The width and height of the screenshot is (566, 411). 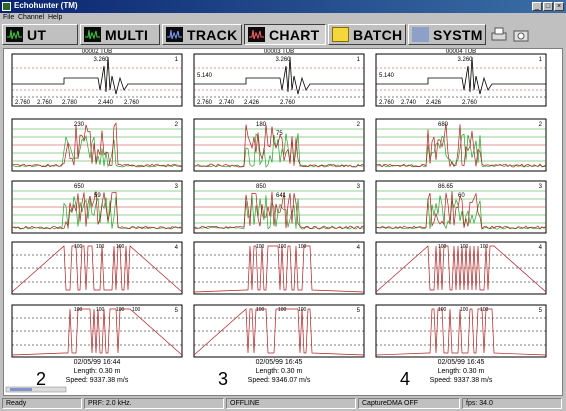 I want to click on peak-value: 850, so click(x=261, y=187).